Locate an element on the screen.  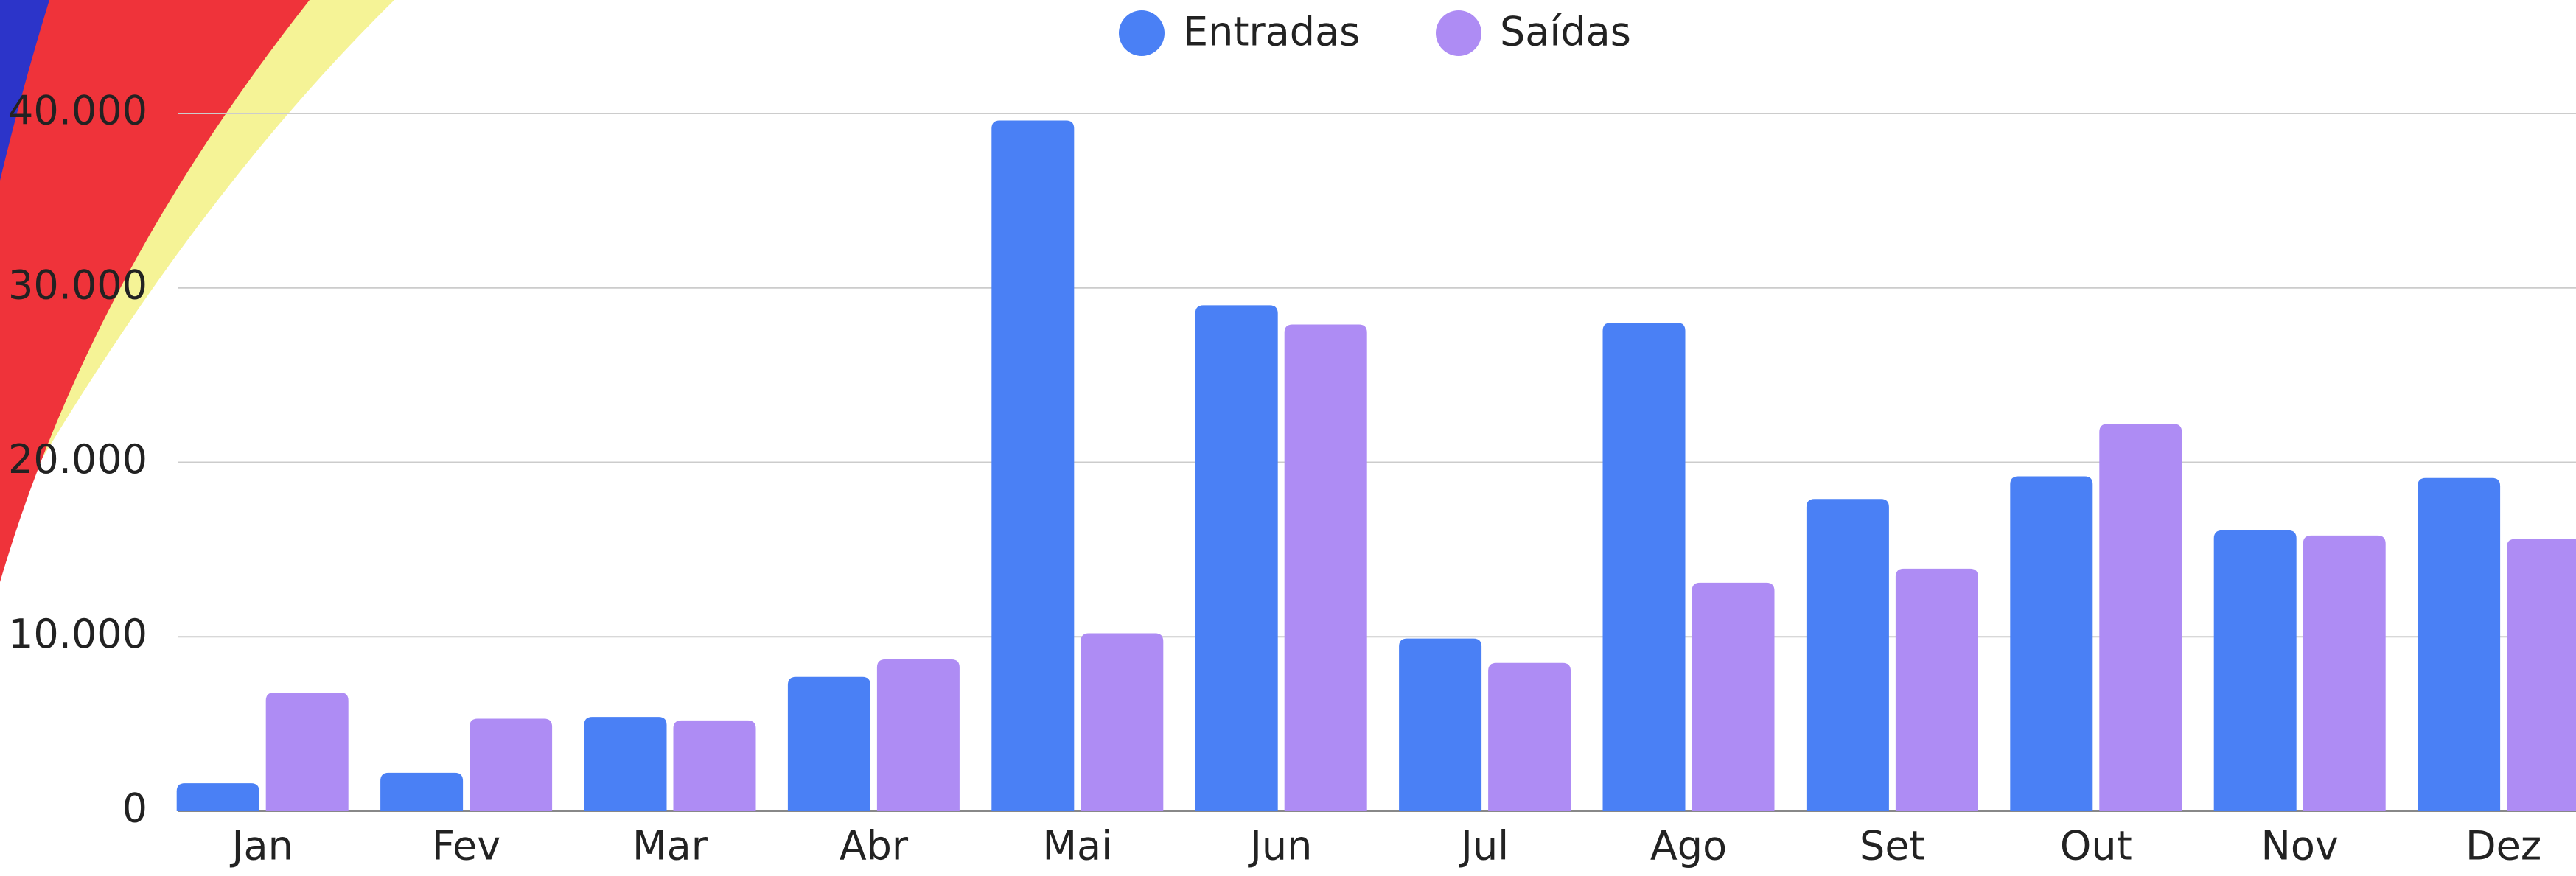
y-tick-label: 0 is located at coordinates (134, 808).